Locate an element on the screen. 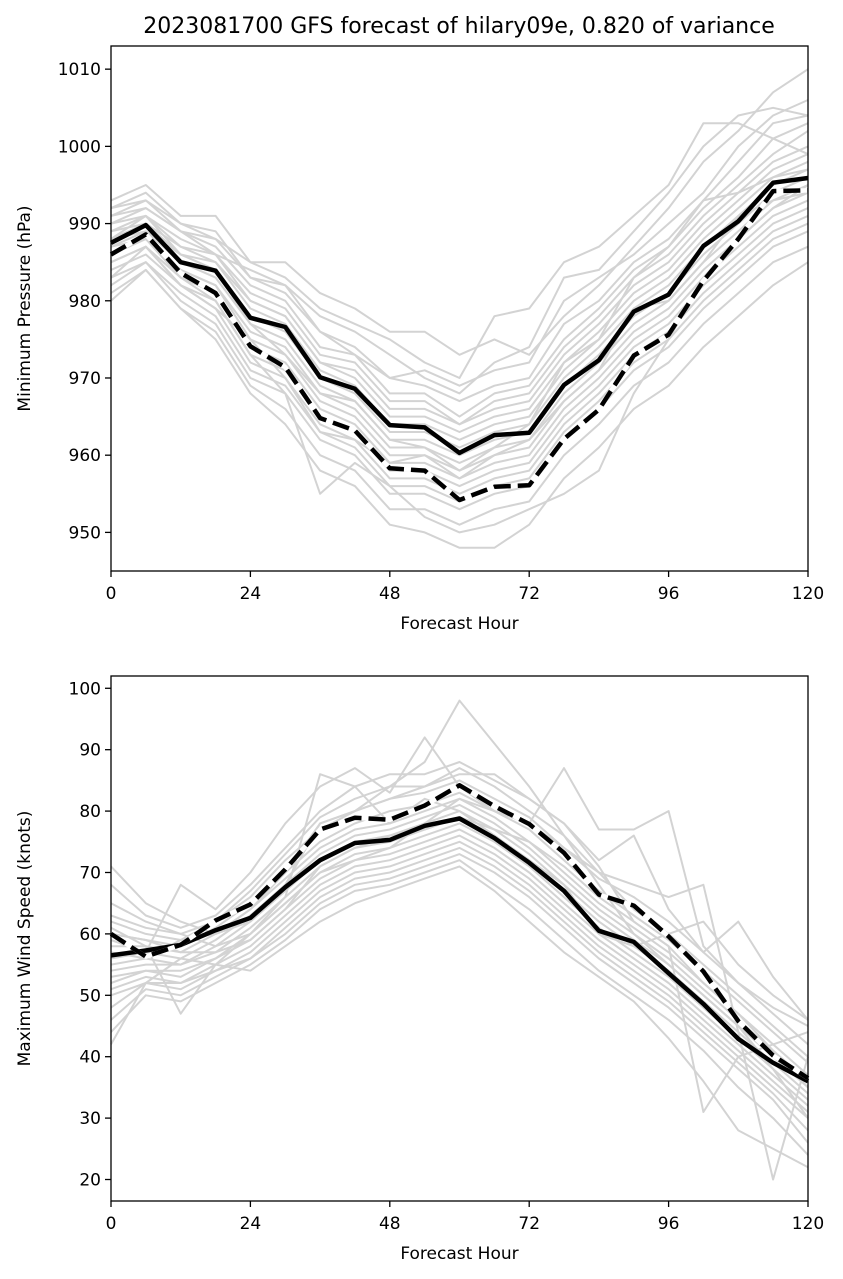 The image size is (843, 1279). pressure-x-tick-label: 72 is located at coordinates (529, 594).